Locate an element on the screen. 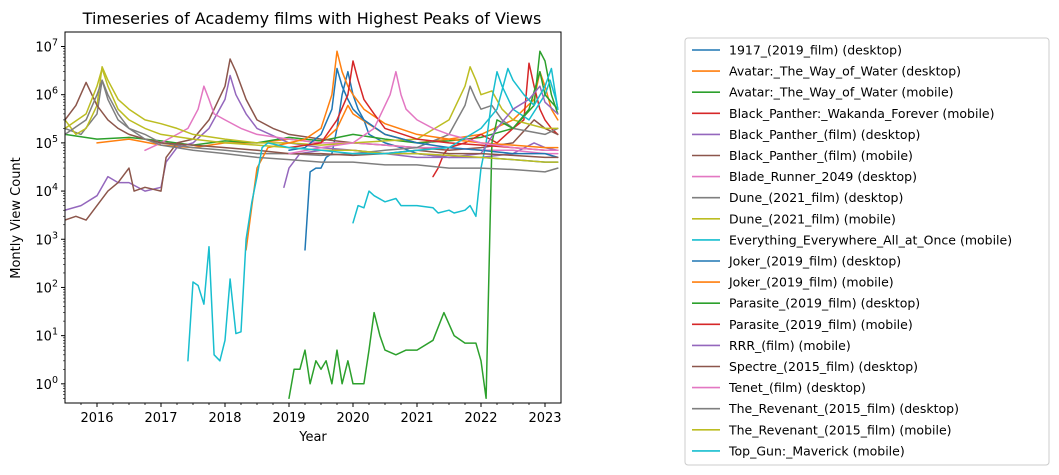 This screenshot has width=1059, height=475. x-axis-title: Year is located at coordinates (312, 437).